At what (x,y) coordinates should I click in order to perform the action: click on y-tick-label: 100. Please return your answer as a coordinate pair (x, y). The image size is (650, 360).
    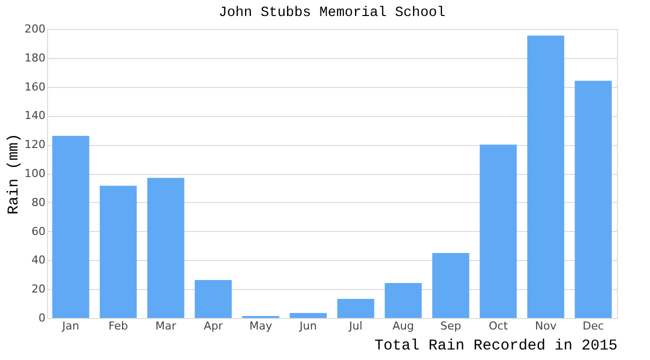
    Looking at the image, I should click on (35, 173).